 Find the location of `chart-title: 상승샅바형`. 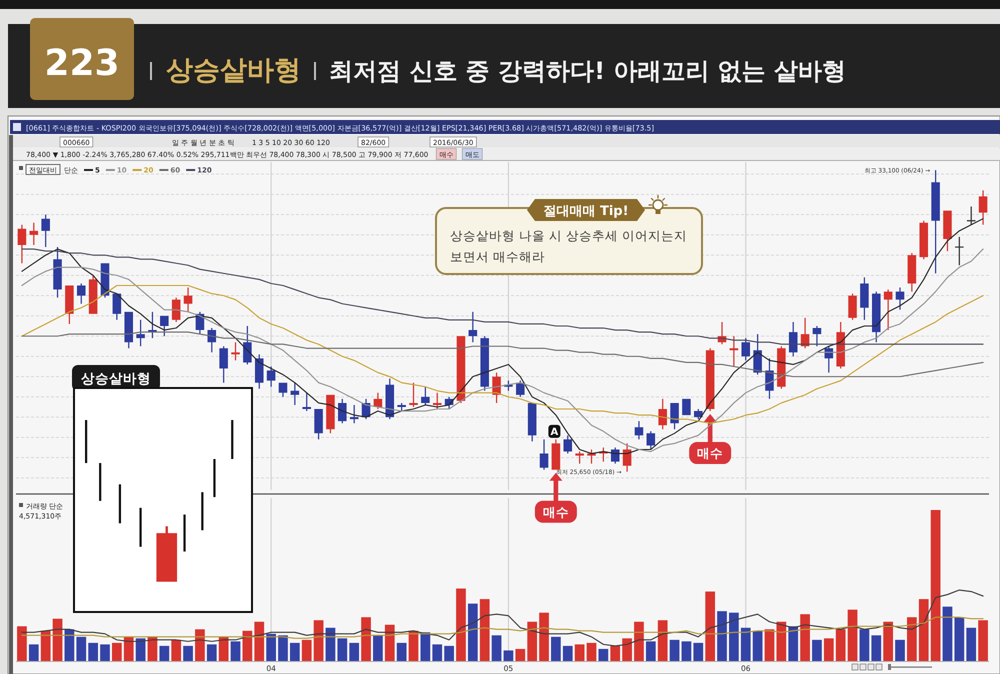

chart-title: 상승샅바형 is located at coordinates (233, 70).